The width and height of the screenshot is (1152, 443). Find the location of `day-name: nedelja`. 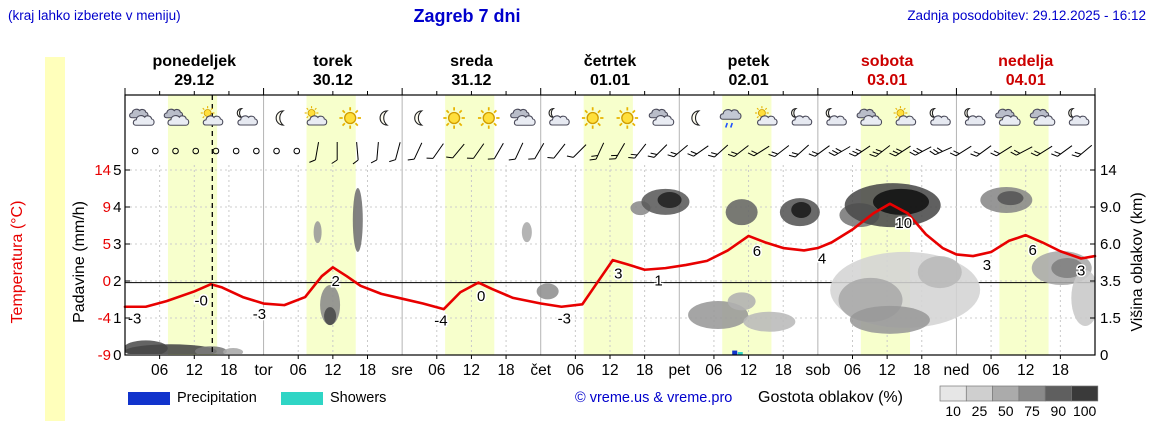

day-name: nedelja is located at coordinates (1025, 61).